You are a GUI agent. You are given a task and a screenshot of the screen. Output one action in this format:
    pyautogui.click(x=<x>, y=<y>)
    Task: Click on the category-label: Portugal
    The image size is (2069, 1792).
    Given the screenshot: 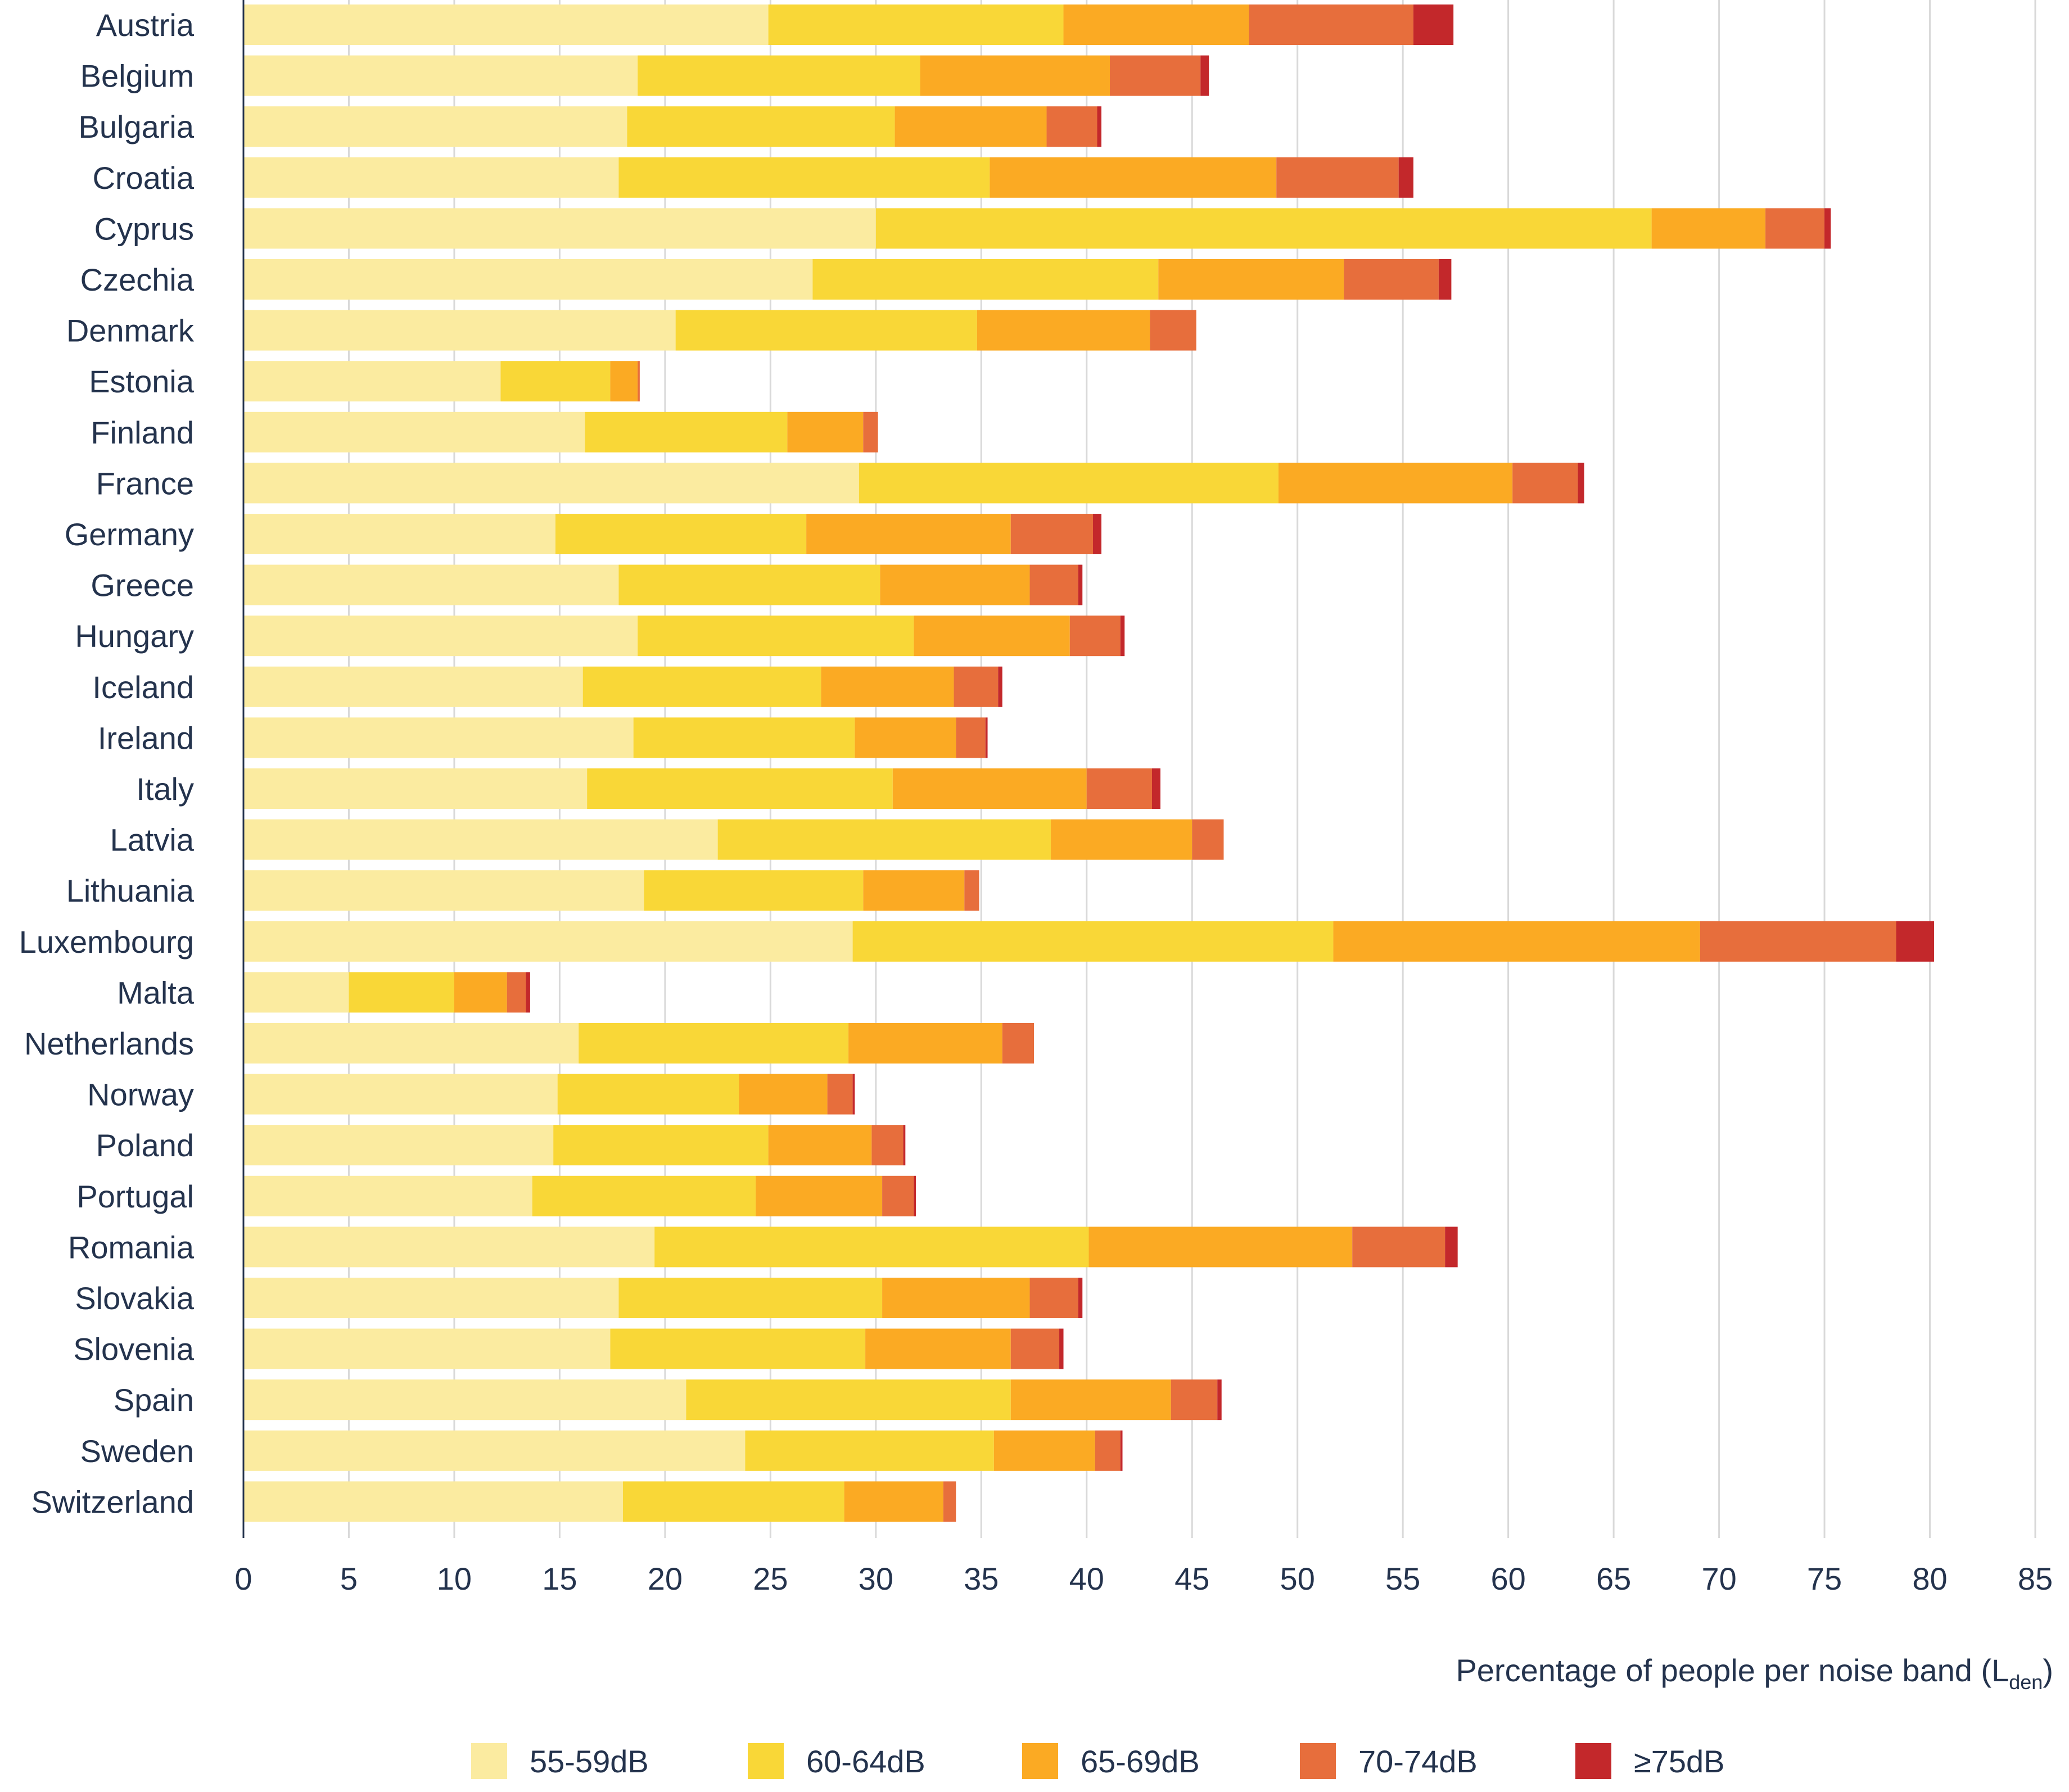 What is the action you would take?
    pyautogui.click(x=135, y=1196)
    